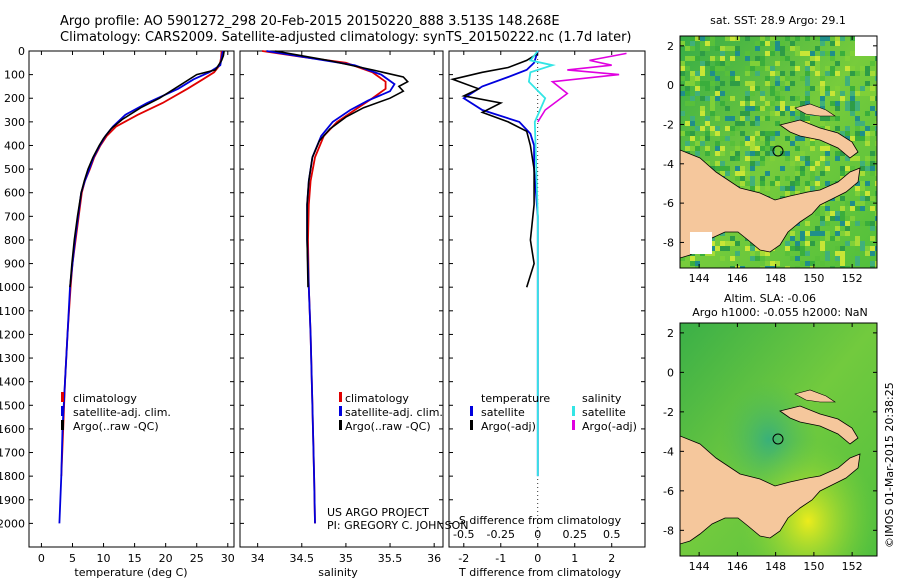 This screenshot has width=900, height=580. What do you see at coordinates (12, 500) in the screenshot?
I see `depth-tick-label: 1900` at bounding box center [12, 500].